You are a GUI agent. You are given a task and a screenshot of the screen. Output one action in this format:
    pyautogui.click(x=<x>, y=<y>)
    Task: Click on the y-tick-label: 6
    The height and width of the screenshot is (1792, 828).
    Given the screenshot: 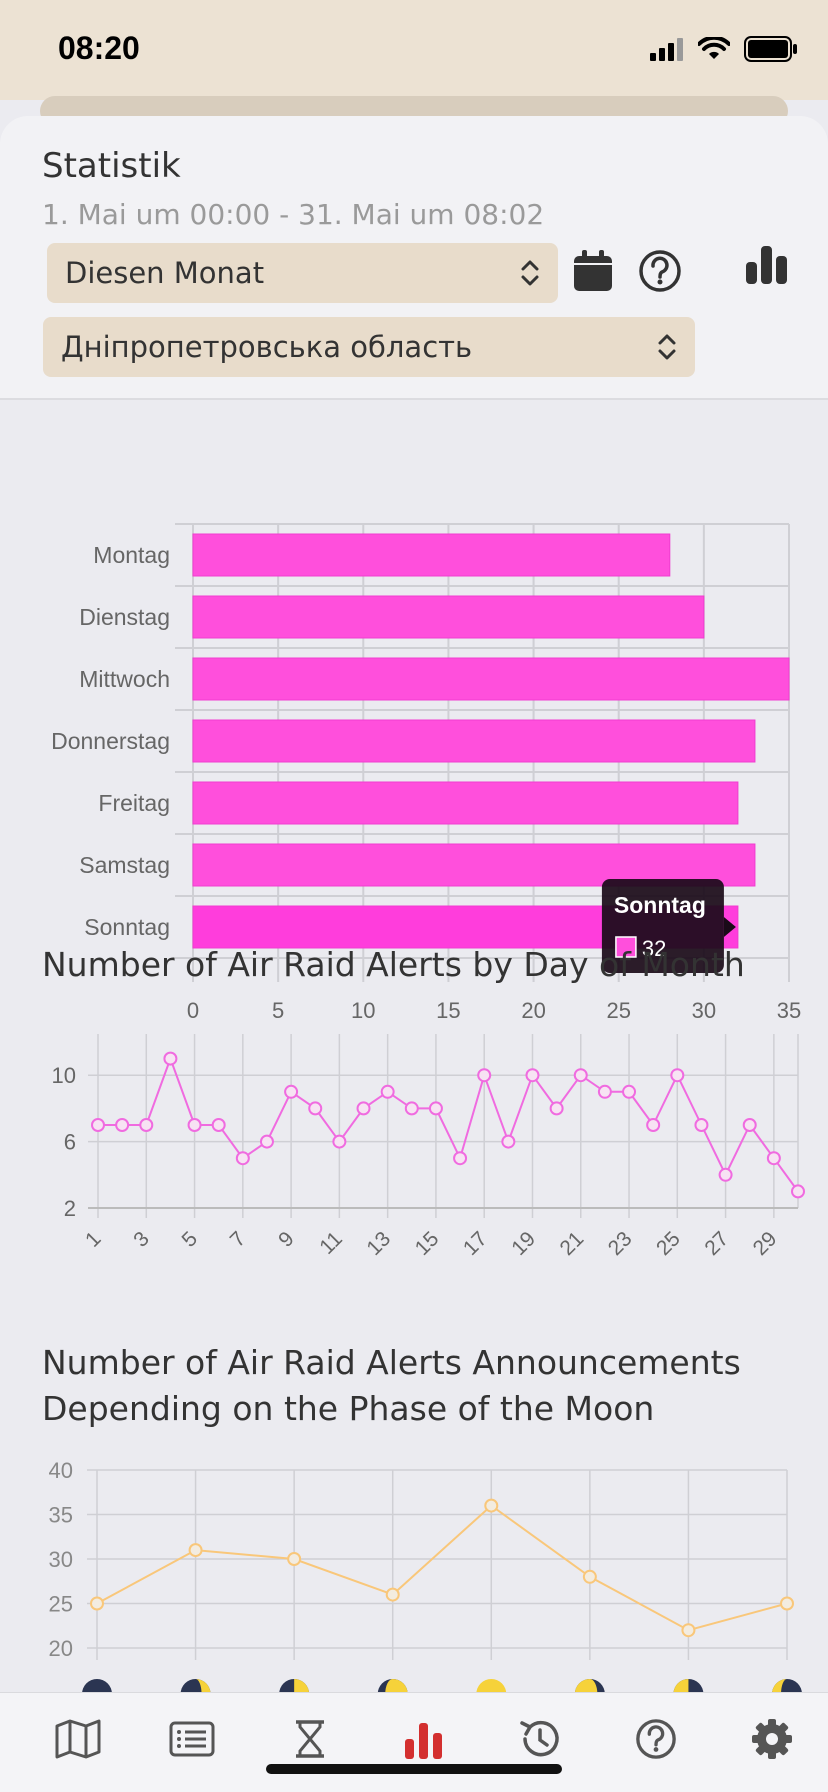 What is the action you would take?
    pyautogui.click(x=70, y=1142)
    